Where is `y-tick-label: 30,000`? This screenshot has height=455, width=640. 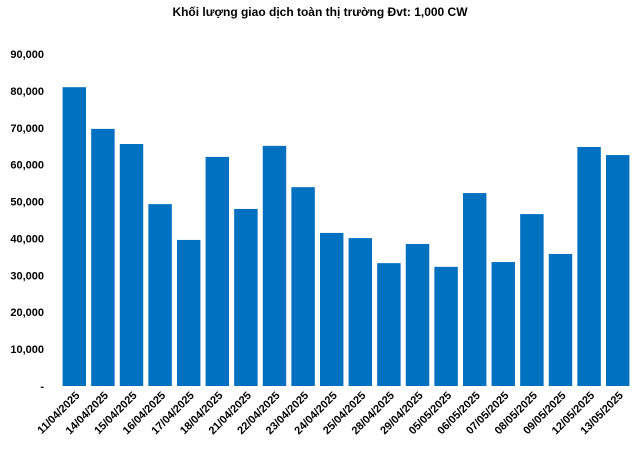 y-tick-label: 30,000 is located at coordinates (27, 276).